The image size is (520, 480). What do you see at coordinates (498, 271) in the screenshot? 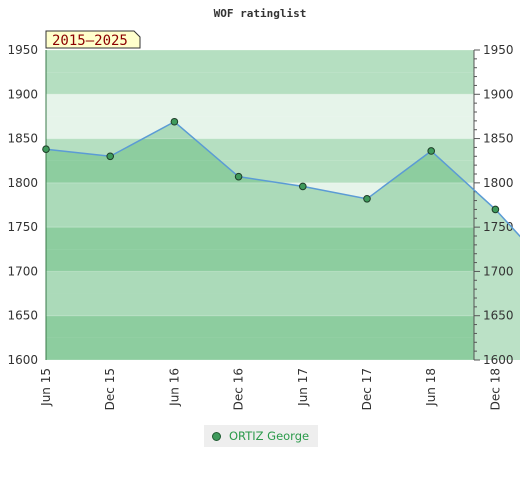
I see `y-tick-label-right: 1700` at bounding box center [498, 271].